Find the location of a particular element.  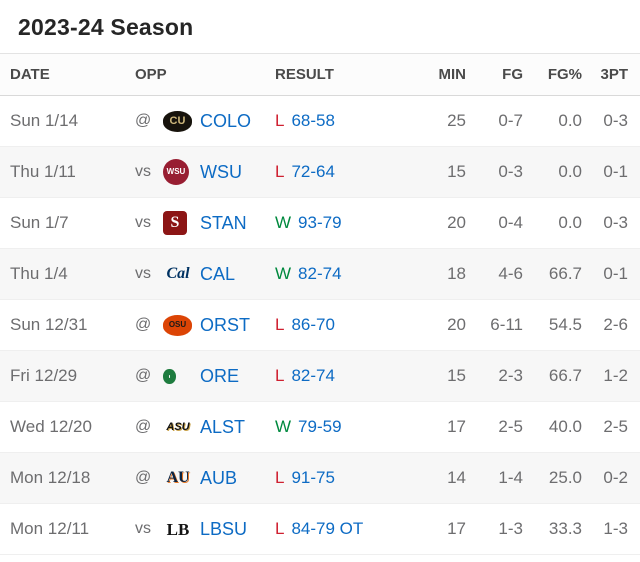

colorado-buffaloes-logo: CU is located at coordinates (178, 121).